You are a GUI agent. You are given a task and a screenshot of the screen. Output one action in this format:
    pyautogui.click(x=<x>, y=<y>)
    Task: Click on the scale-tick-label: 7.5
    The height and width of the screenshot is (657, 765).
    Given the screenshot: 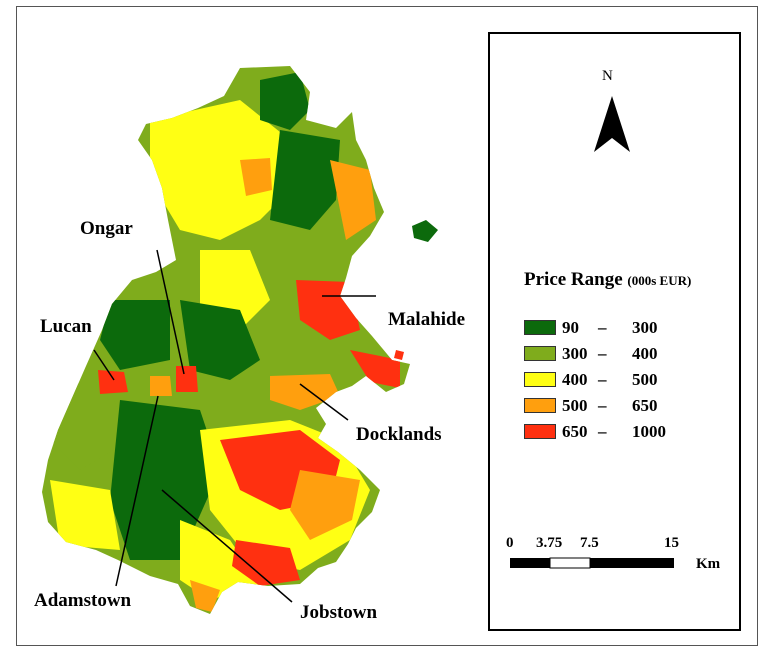 What is the action you would take?
    pyautogui.click(x=589, y=543)
    